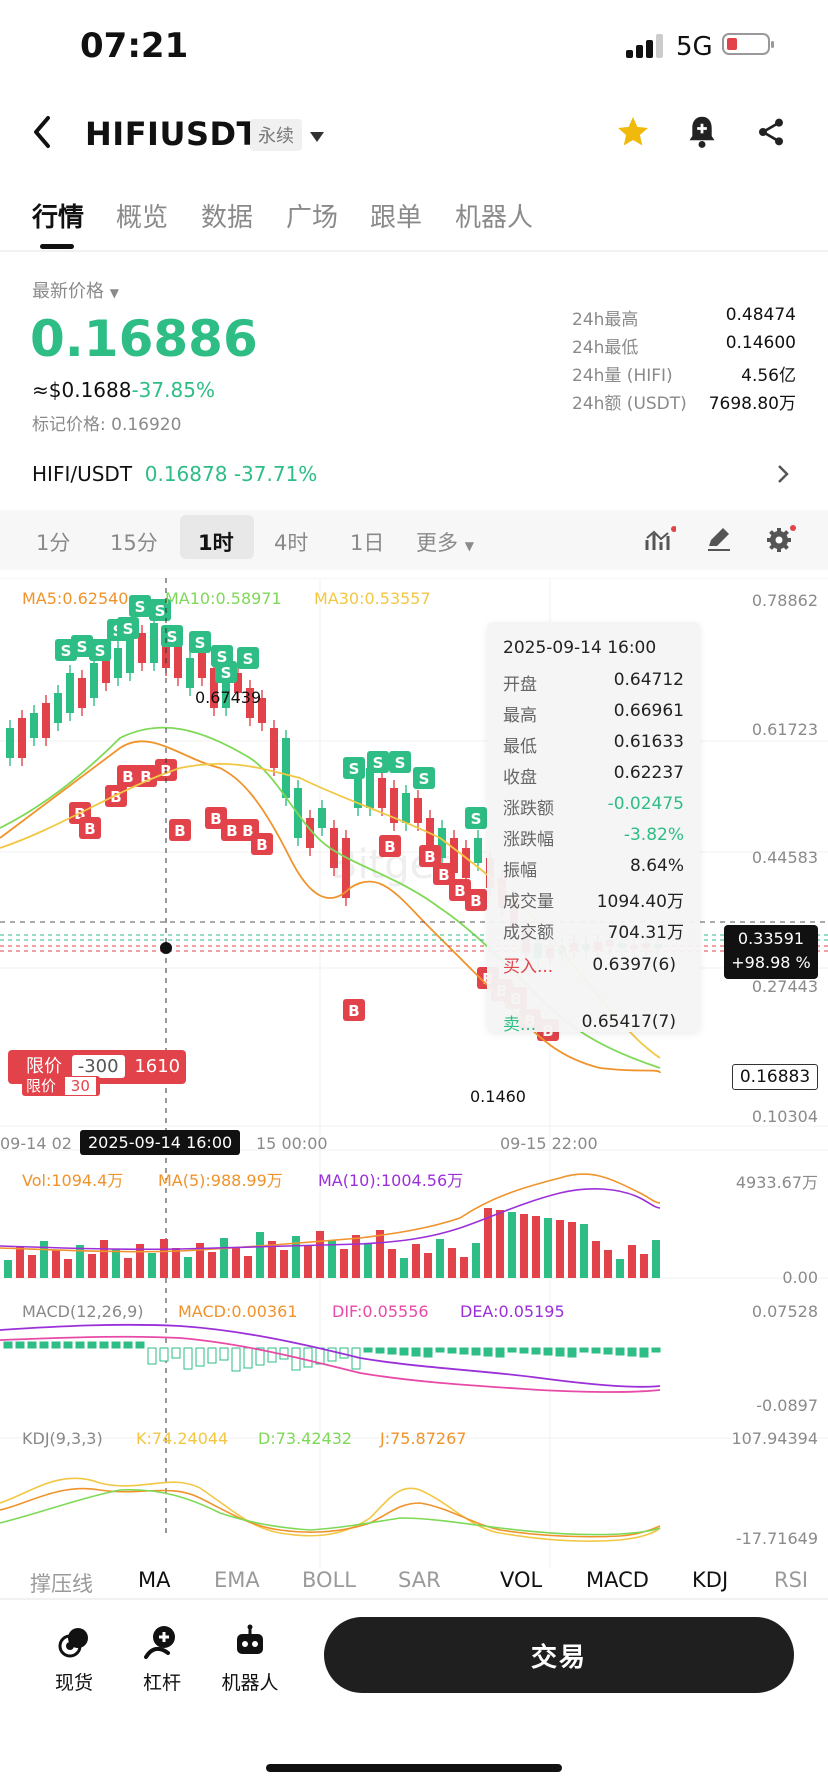 Image resolution: width=828 pixels, height=1792 pixels. What do you see at coordinates (787, 1405) in the screenshot?
I see `macd-axis-min: -0.0897` at bounding box center [787, 1405].